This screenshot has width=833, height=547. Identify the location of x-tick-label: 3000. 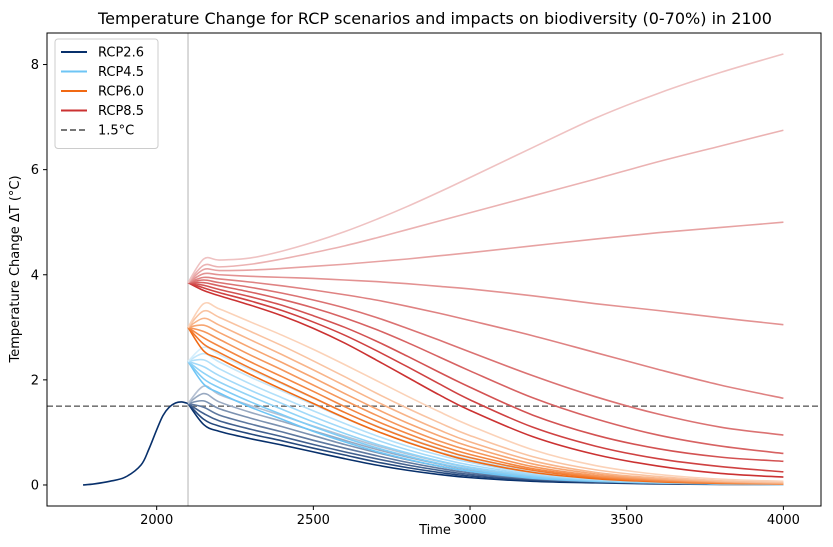
(469, 520).